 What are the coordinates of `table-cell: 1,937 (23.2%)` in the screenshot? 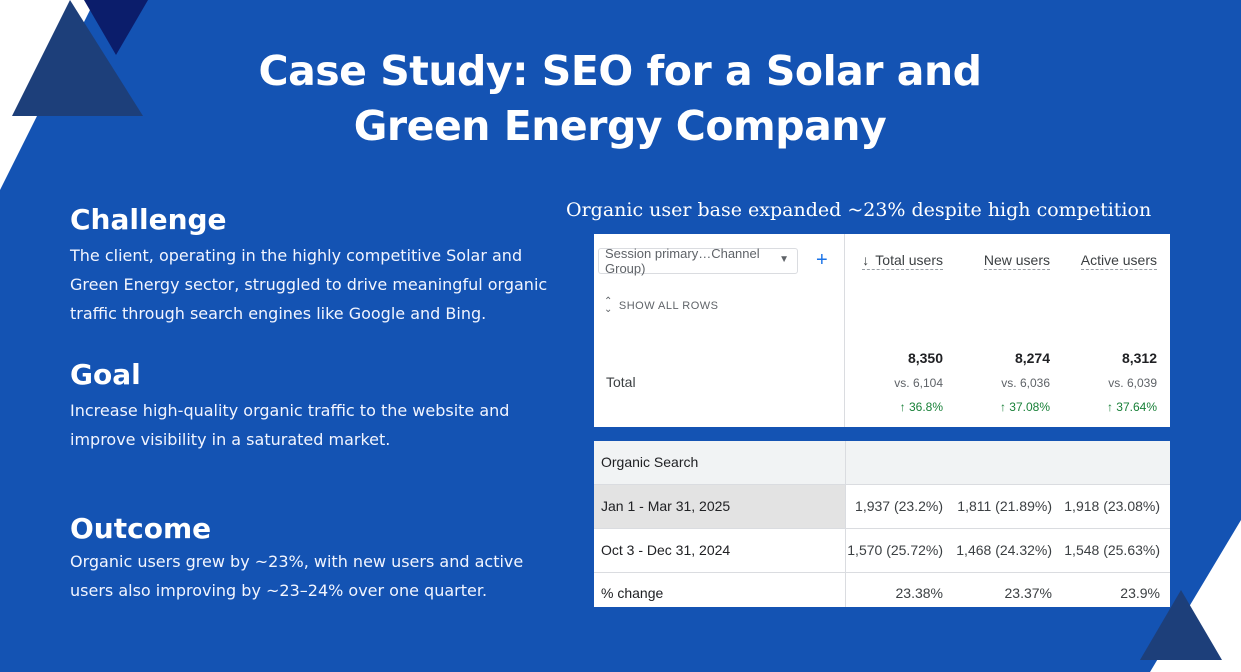 It's located at (899, 506).